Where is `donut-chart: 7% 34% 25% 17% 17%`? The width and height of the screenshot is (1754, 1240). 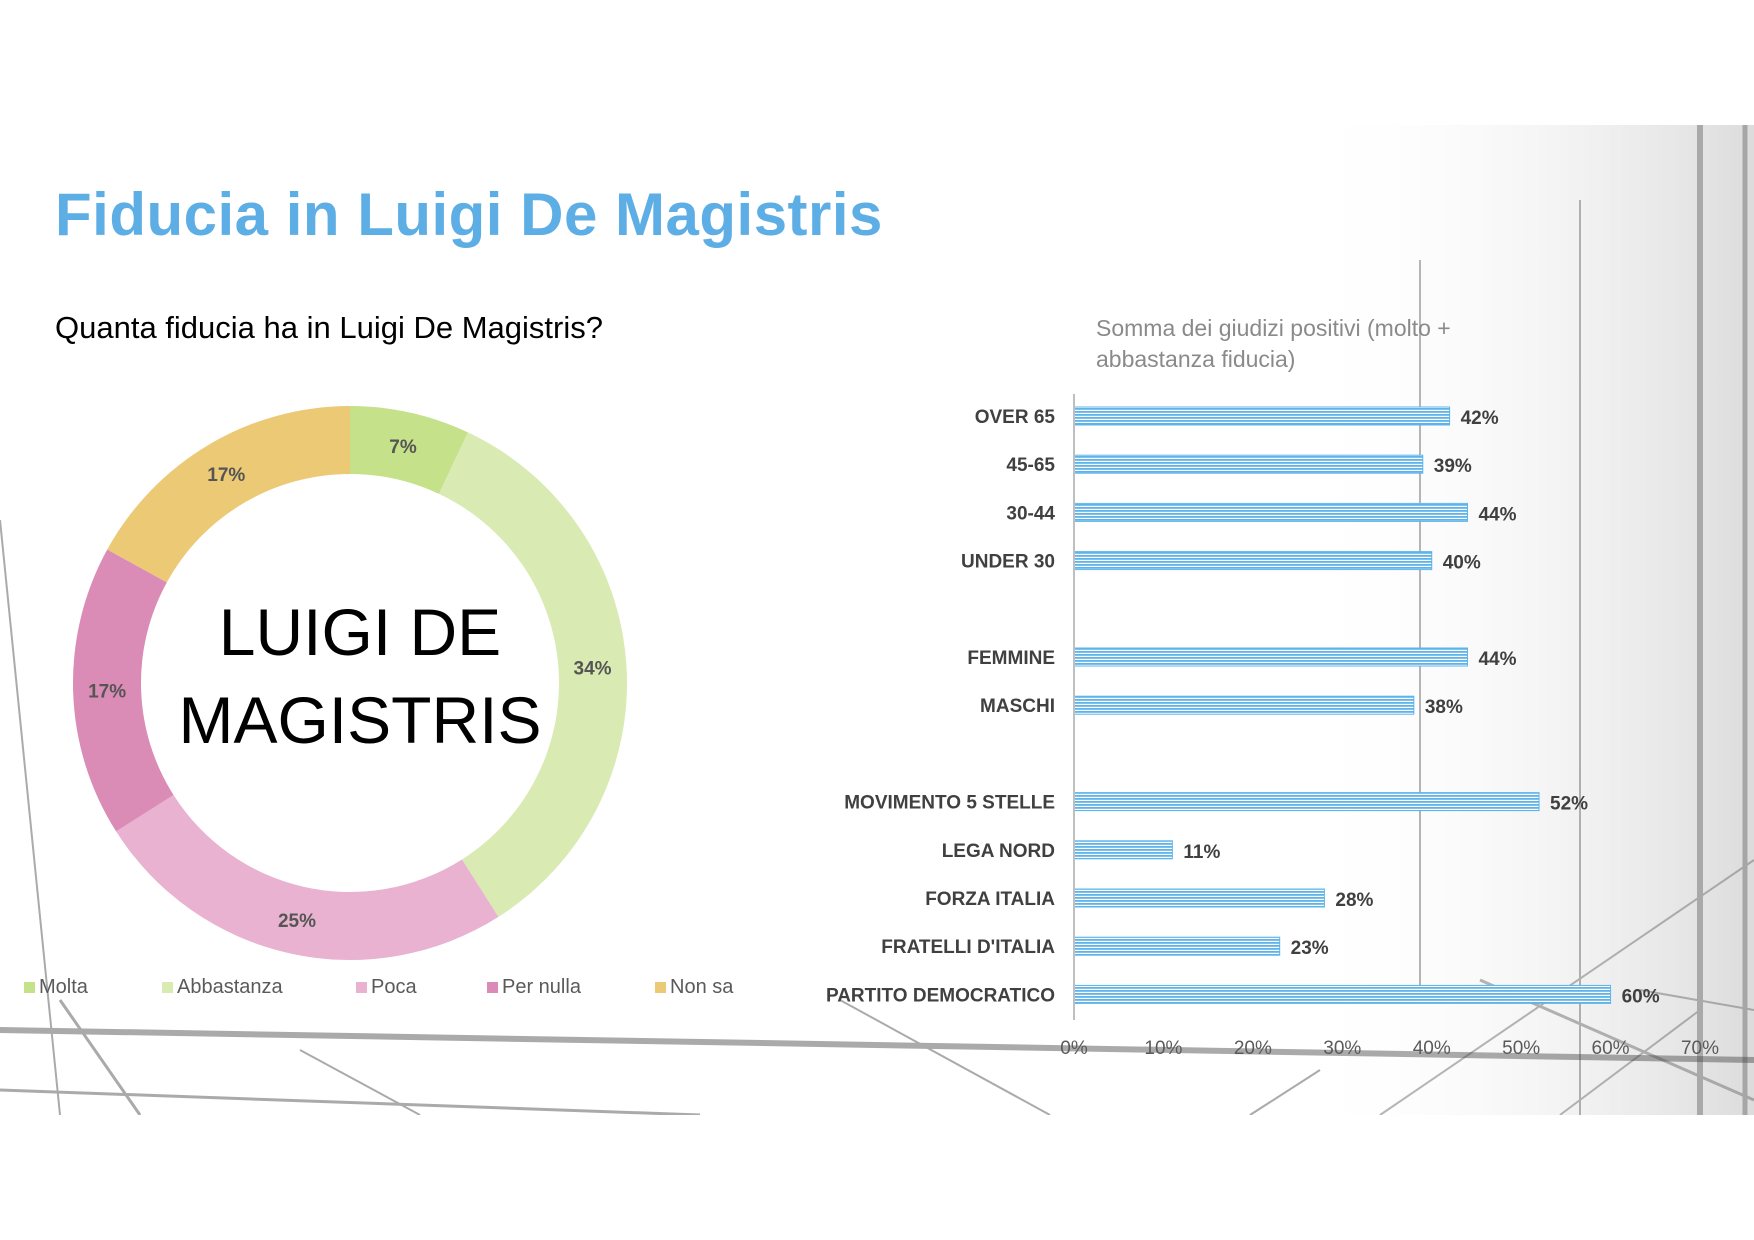 donut-chart: 7% 34% 25% 17% 17% is located at coordinates (350, 683).